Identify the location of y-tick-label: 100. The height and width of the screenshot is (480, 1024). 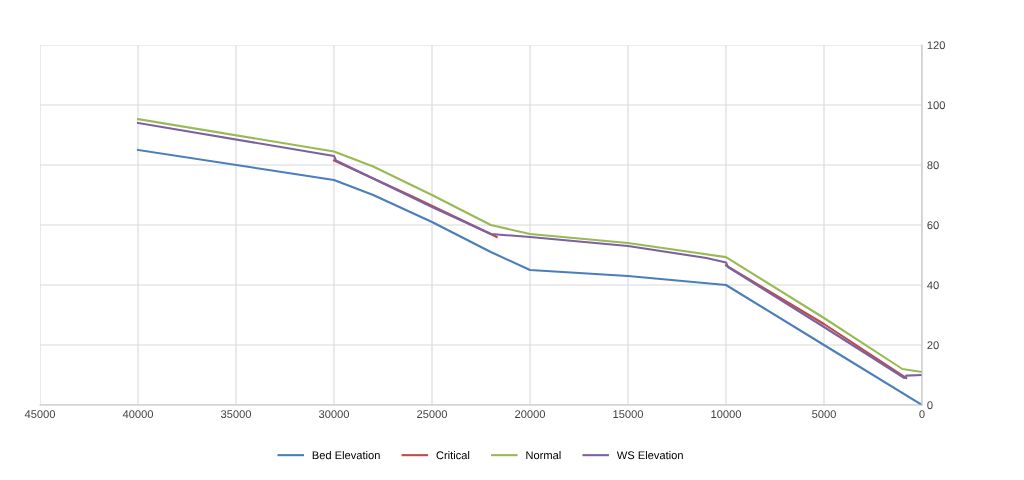
(936, 105).